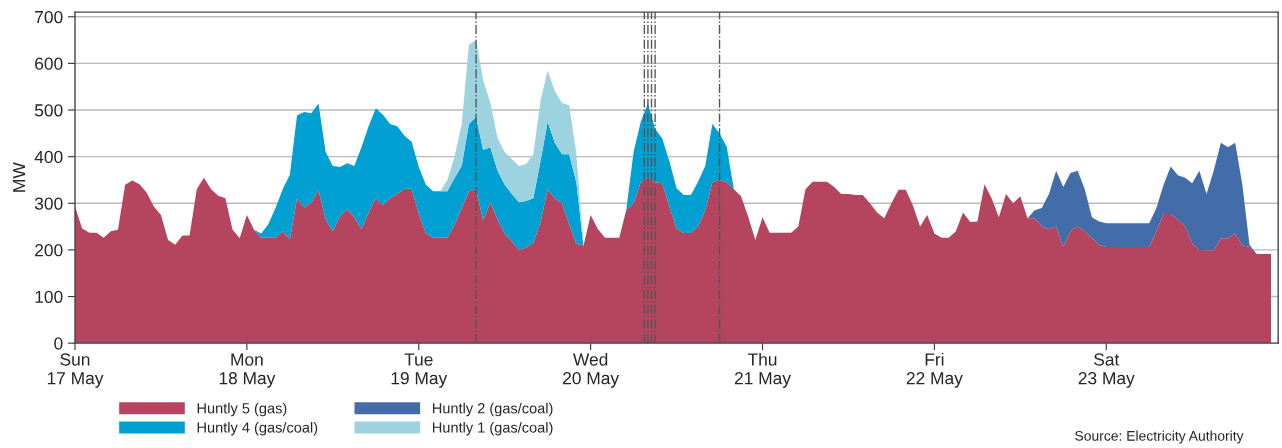  Describe the element at coordinates (19, 177) in the screenshot. I see `y-axis-title: MW` at that location.